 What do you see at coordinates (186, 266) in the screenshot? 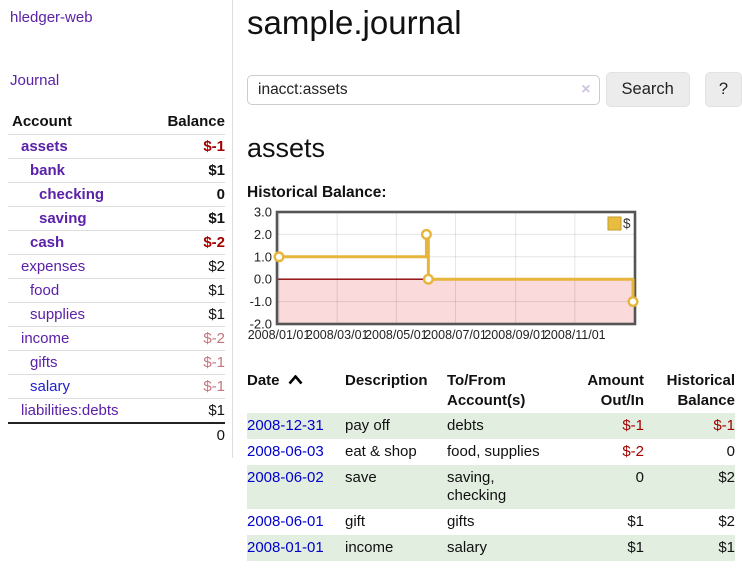
I see `account-balance: $2` at bounding box center [186, 266].